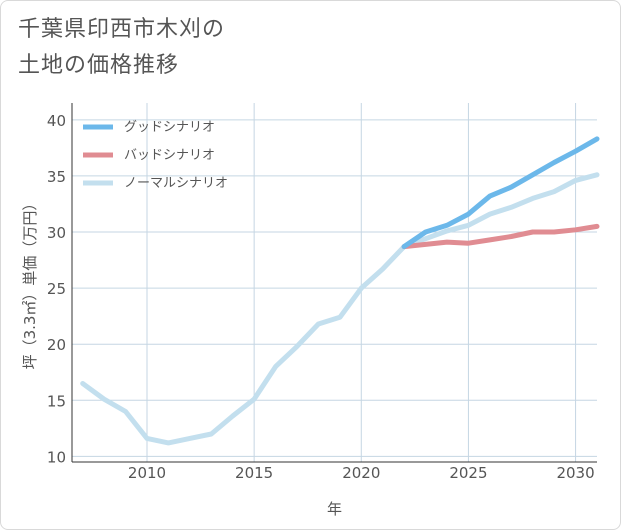 This screenshot has width=621, height=530. Describe the element at coordinates (122, 29) in the screenshot. I see `chart-title-line-1: 千葉県印西市木刈の` at that location.